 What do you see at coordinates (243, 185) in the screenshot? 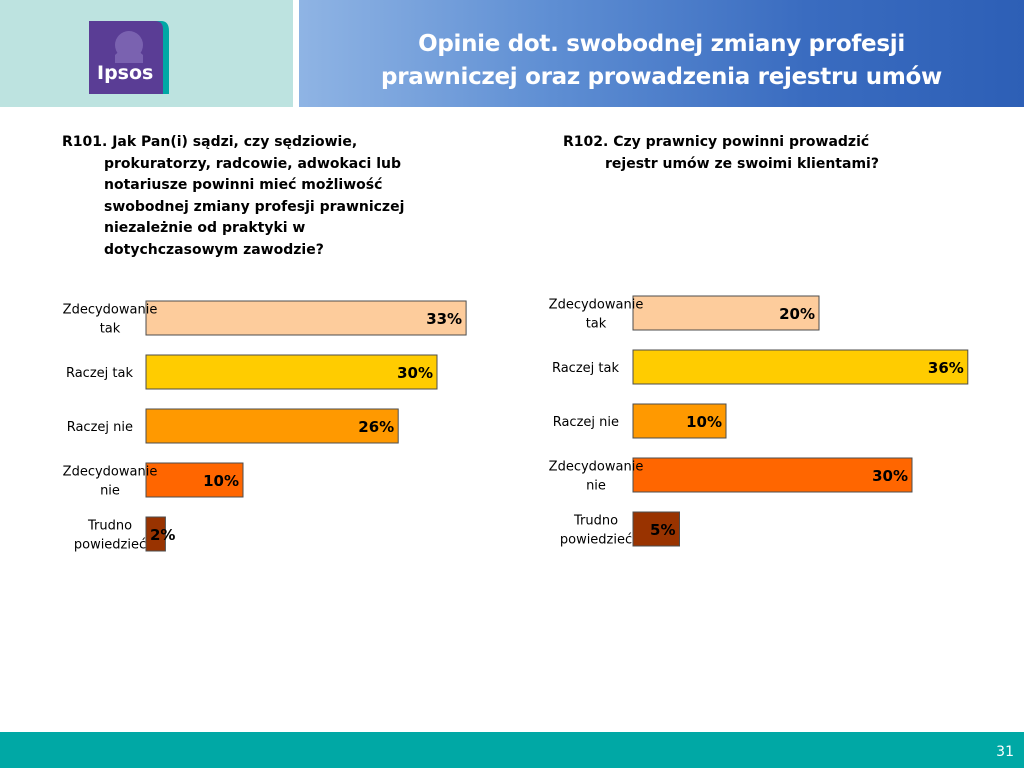
I see `question-line: notariusze powinni mieć możliwość` at bounding box center [243, 185].